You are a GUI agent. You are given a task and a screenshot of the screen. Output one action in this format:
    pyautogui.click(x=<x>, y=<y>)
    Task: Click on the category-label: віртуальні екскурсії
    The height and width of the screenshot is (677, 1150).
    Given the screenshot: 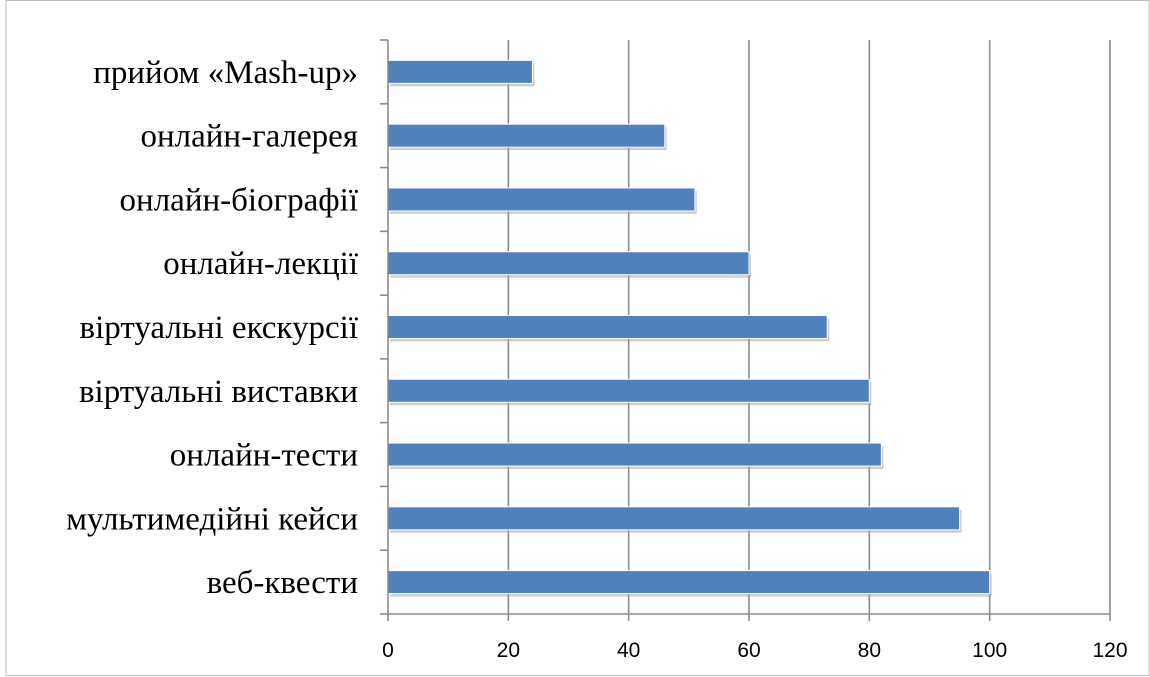 What is the action you would take?
    pyautogui.click(x=219, y=328)
    